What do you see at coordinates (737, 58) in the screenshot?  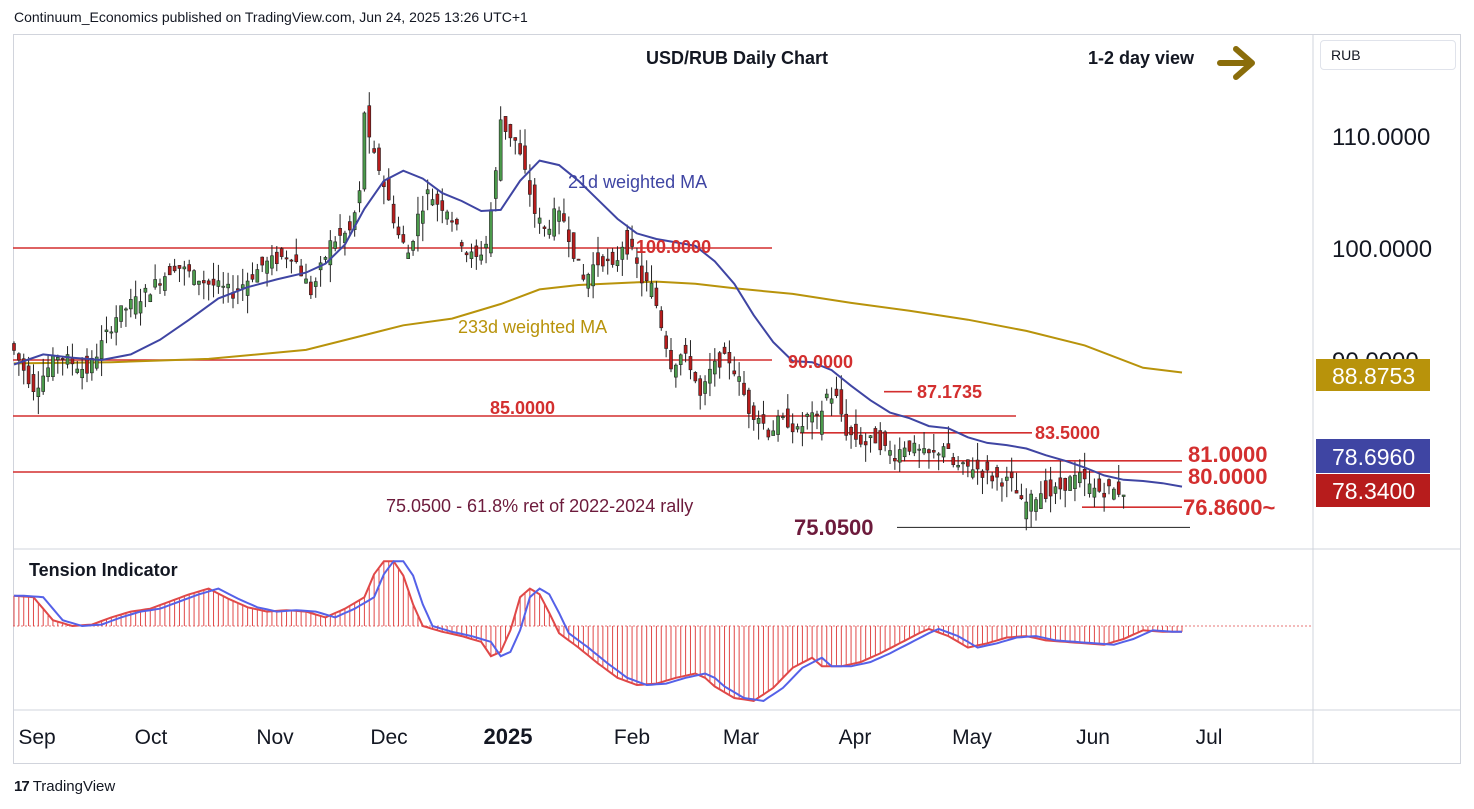 I see `chart-title: USD/RUB Daily Chart` at bounding box center [737, 58].